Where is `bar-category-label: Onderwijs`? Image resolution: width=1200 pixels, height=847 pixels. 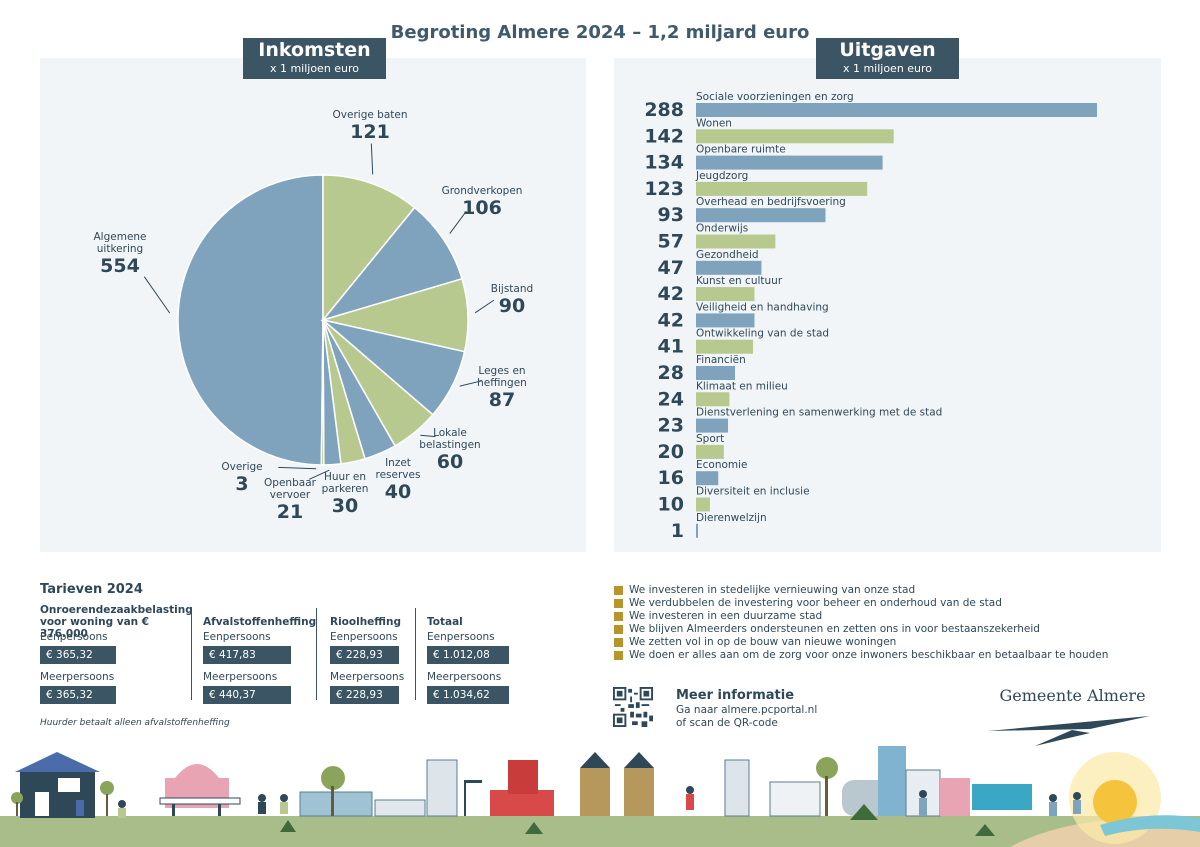
bar-category-label: Onderwijs is located at coordinates (722, 229).